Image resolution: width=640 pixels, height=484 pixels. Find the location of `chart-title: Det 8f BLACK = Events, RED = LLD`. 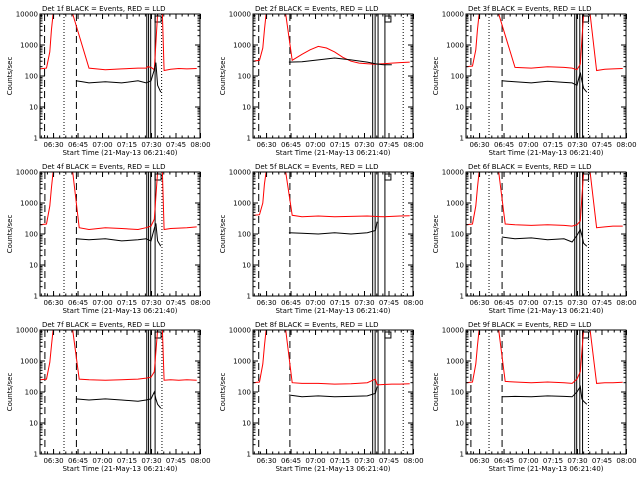

chart-title: Det 8f BLACK = Events, RED = LLD is located at coordinates (316, 325).